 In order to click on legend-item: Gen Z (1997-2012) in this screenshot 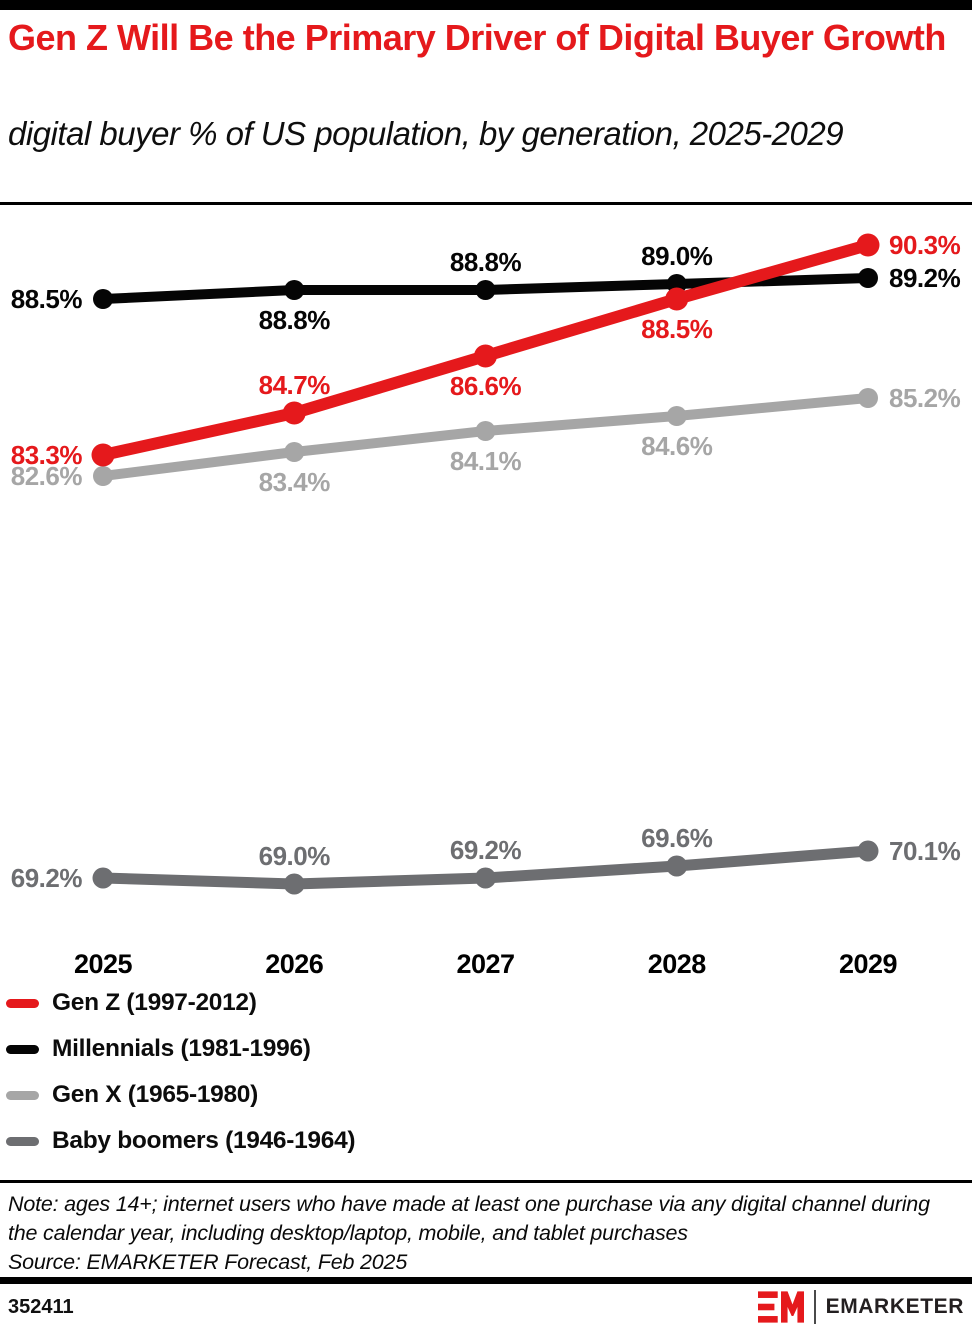, I will do `click(180, 1003)`.